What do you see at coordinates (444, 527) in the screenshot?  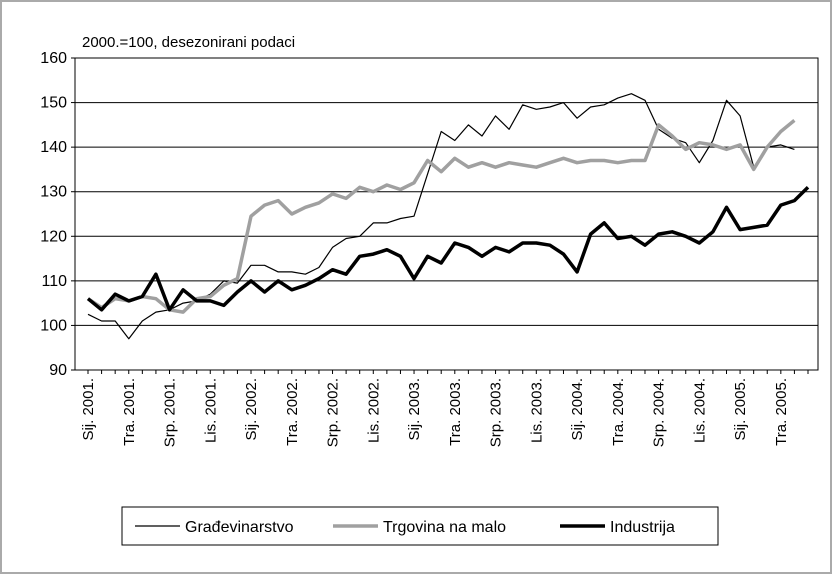 I see `legend-label: Trgovina na malo` at bounding box center [444, 527].